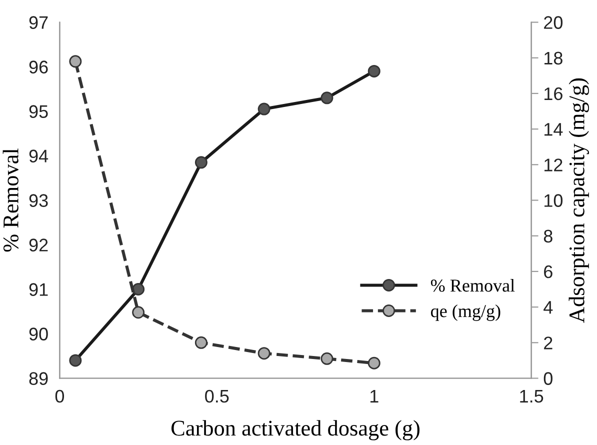 This screenshot has height=445, width=597. Describe the element at coordinates (553, 165) in the screenshot. I see `y2-tick-label: 12` at that location.